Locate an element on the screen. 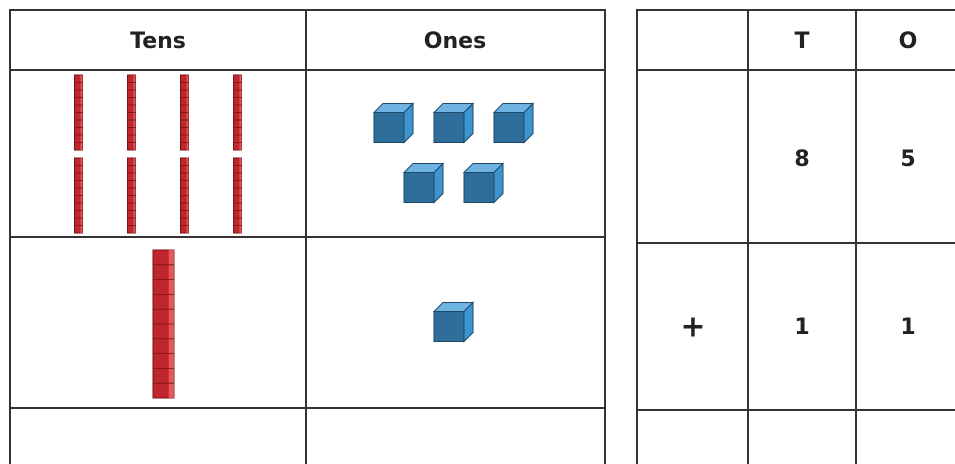 This screenshot has width=955, height=464. digit: 5 is located at coordinates (907, 159).